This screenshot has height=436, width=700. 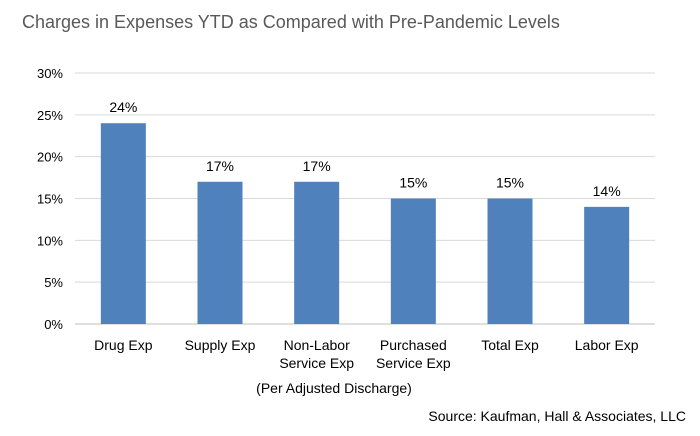 What do you see at coordinates (50, 157) in the screenshot?
I see `y-tick-label: 20%` at bounding box center [50, 157].